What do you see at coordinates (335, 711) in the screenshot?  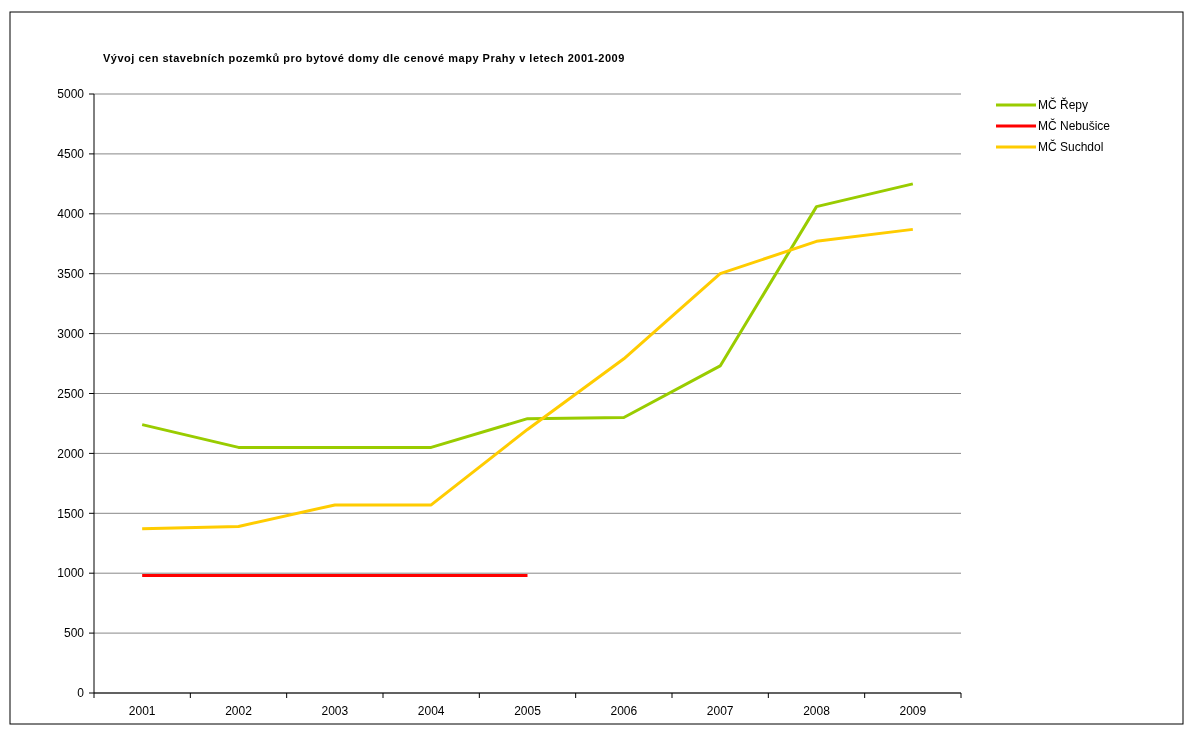 I see `x-tick-label: 2003` at bounding box center [335, 711].